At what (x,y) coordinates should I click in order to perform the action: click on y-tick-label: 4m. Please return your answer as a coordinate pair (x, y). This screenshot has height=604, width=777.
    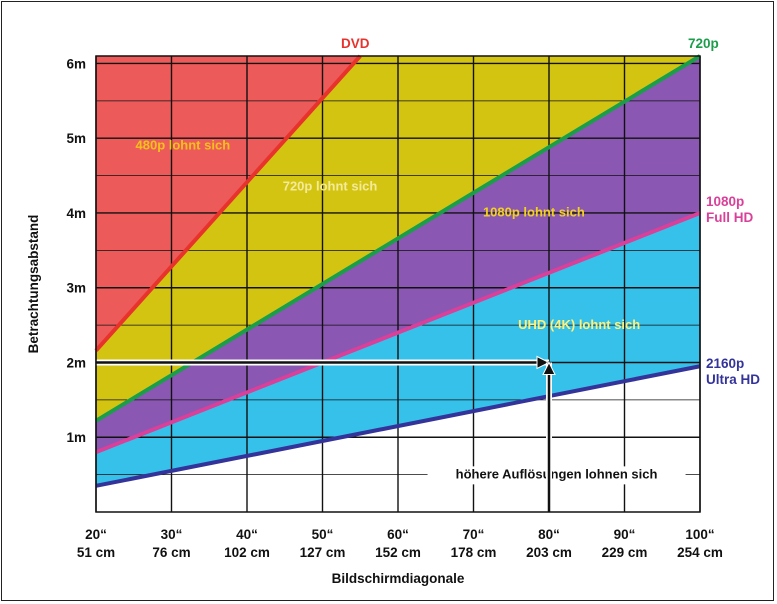
    Looking at the image, I should click on (76, 213).